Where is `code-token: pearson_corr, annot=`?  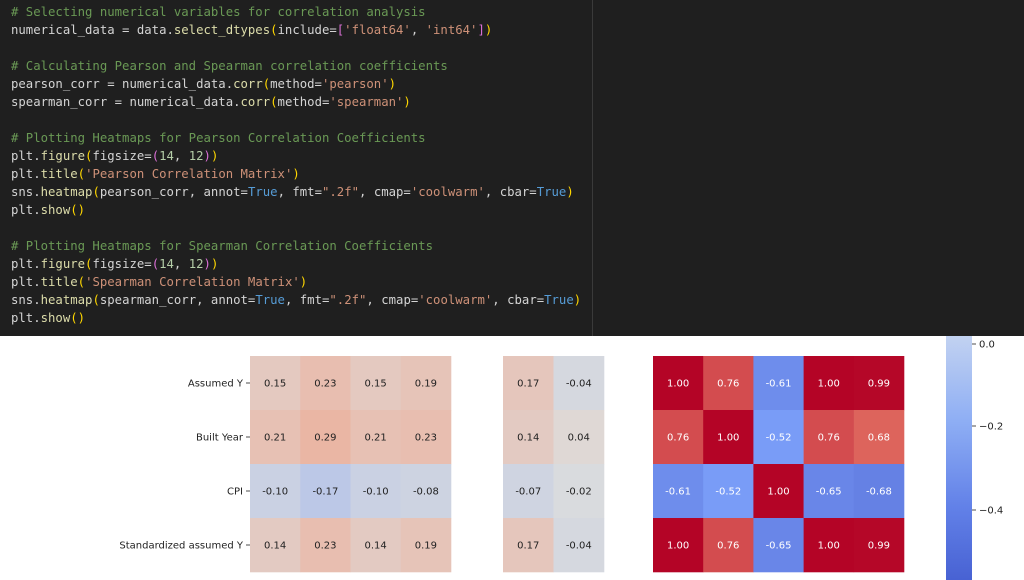 code-token: pearson_corr, annot= is located at coordinates (173, 192).